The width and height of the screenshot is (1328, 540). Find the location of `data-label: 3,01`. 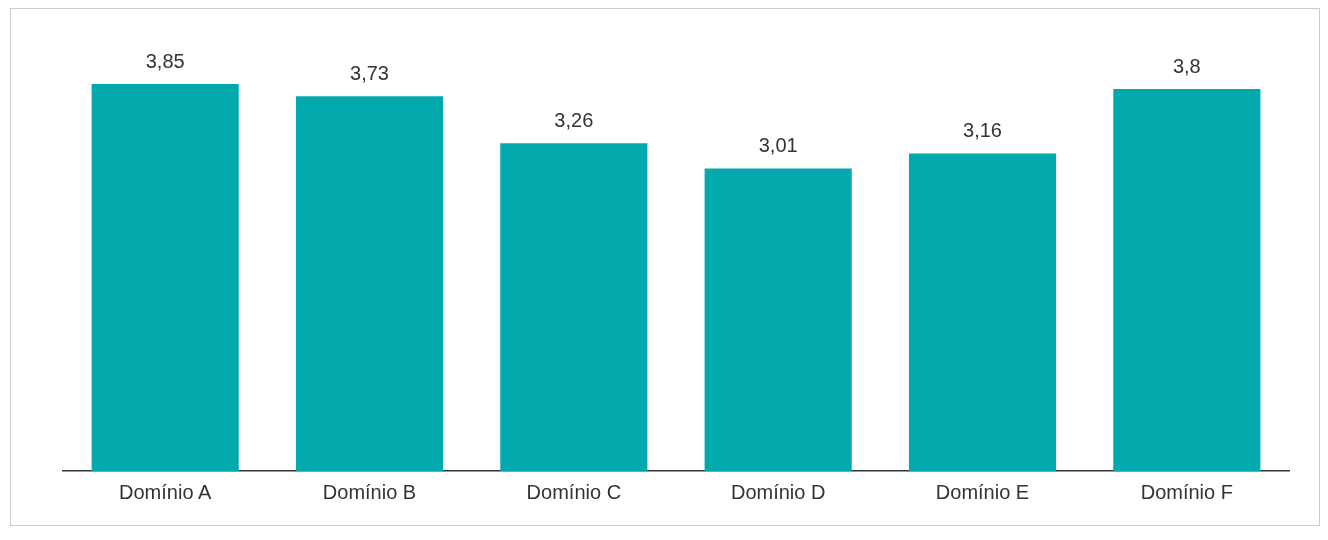

data-label: 3,01 is located at coordinates (778, 145).